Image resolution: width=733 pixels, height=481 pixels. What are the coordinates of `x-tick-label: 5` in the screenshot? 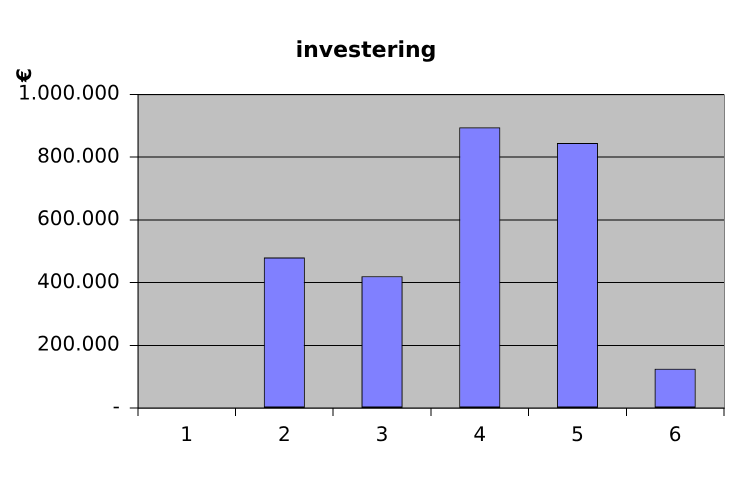 It's located at (577, 434).